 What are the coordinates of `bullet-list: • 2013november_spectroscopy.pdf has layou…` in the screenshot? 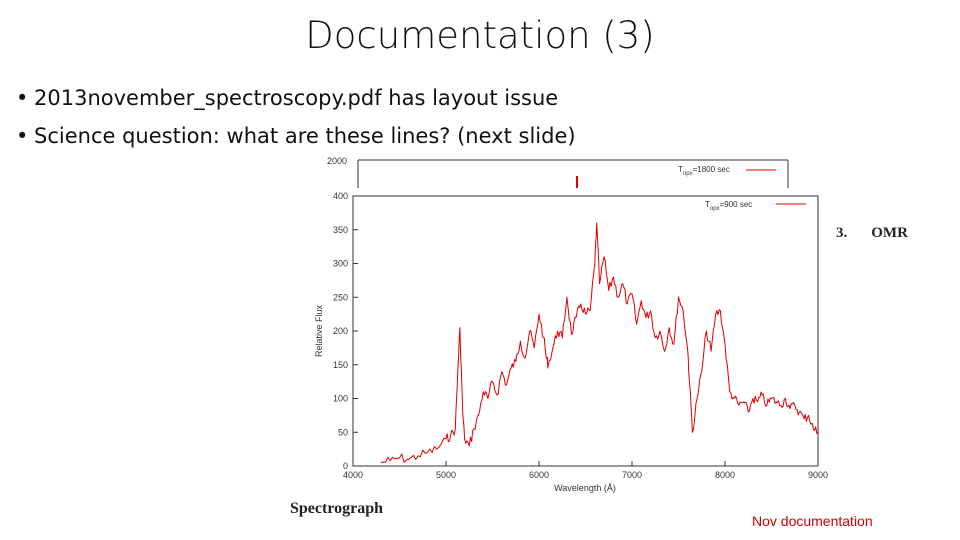 It's located at (296, 121).